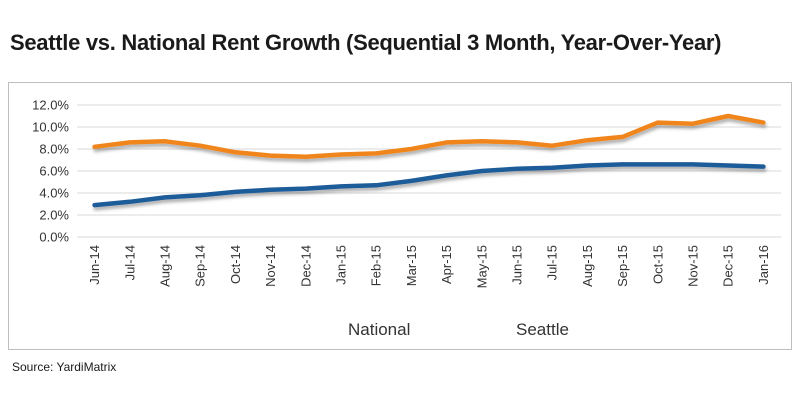  What do you see at coordinates (542, 329) in the screenshot?
I see `legend-label-seattle: Seattle` at bounding box center [542, 329].